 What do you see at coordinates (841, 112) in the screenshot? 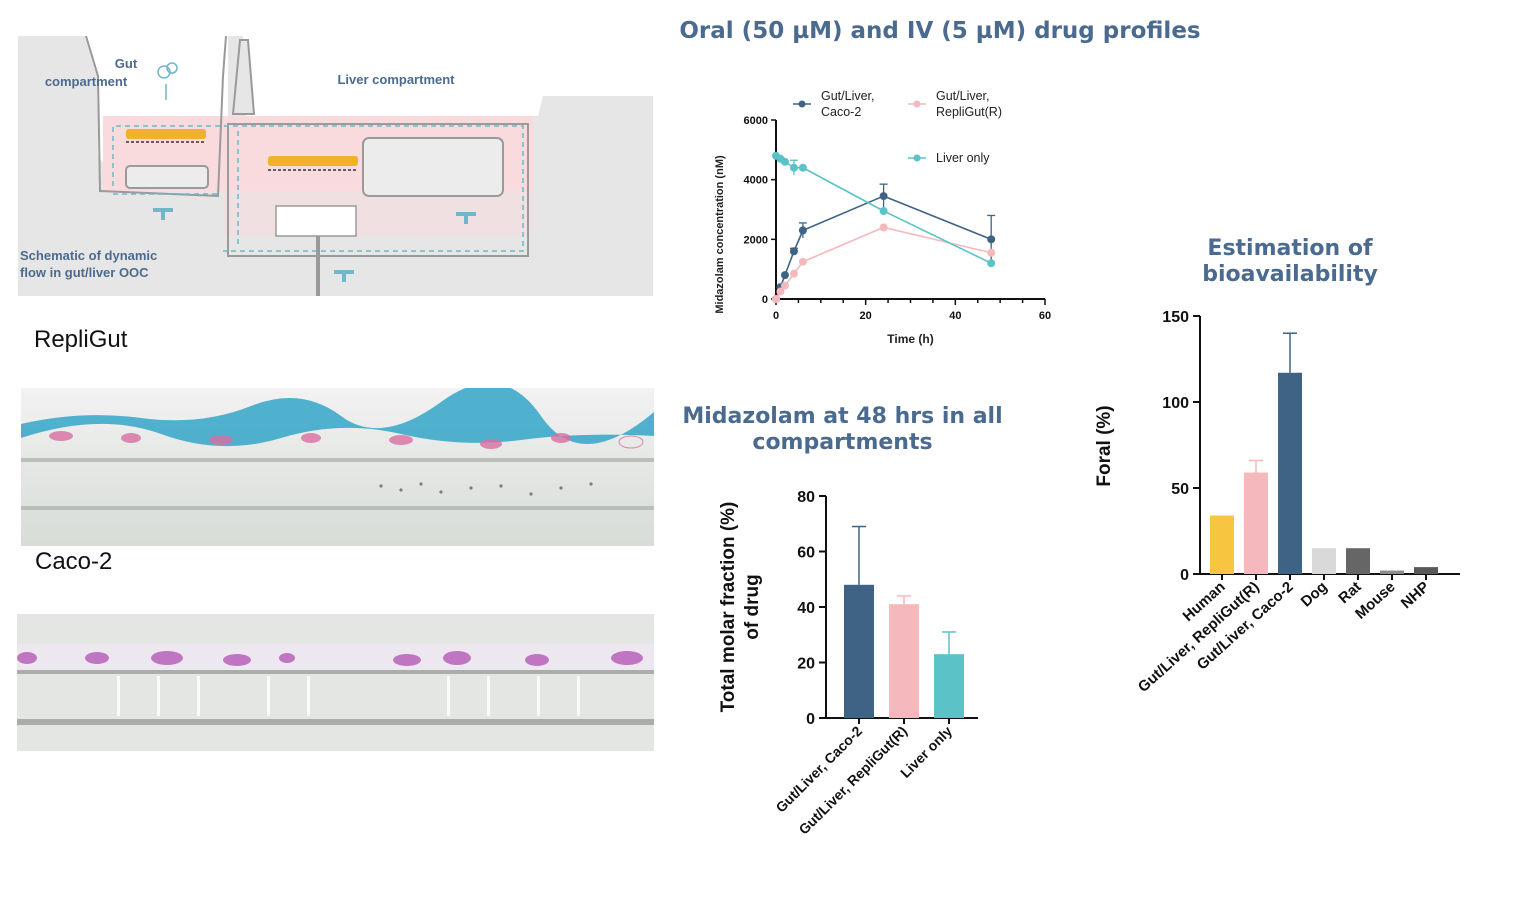
I see `legend-entry-line2: Caco-2` at bounding box center [841, 112].